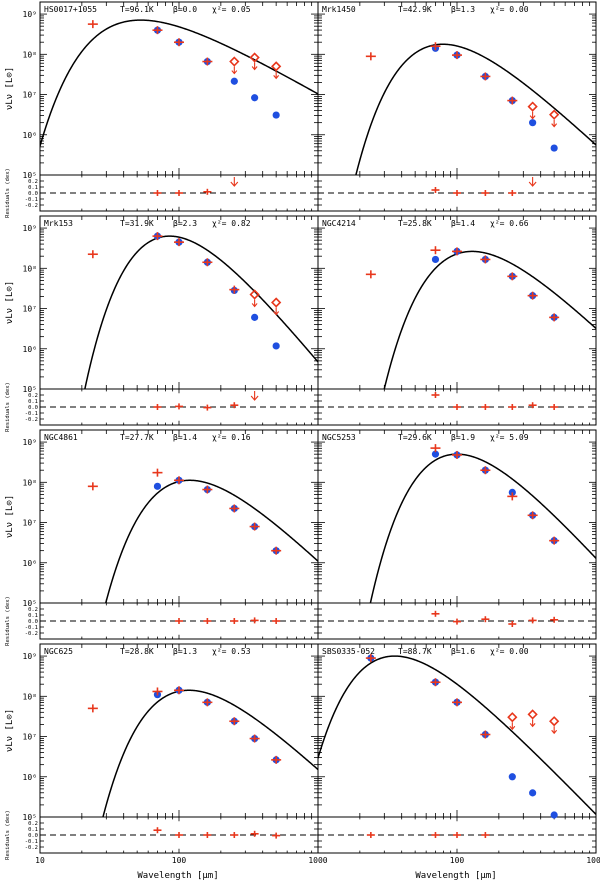 This screenshot has width=600, height=881. I want to click on panel-temperature: T=27.7K, so click(137, 437).